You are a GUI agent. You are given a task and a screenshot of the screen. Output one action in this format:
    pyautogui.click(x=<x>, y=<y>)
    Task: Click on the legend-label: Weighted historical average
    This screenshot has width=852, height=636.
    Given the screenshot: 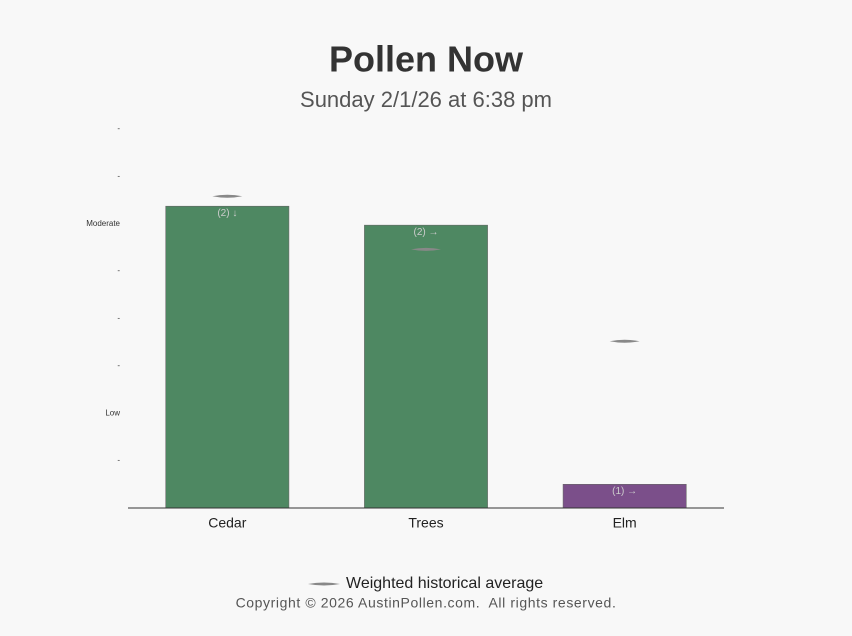 What is the action you would take?
    pyautogui.click(x=444, y=583)
    